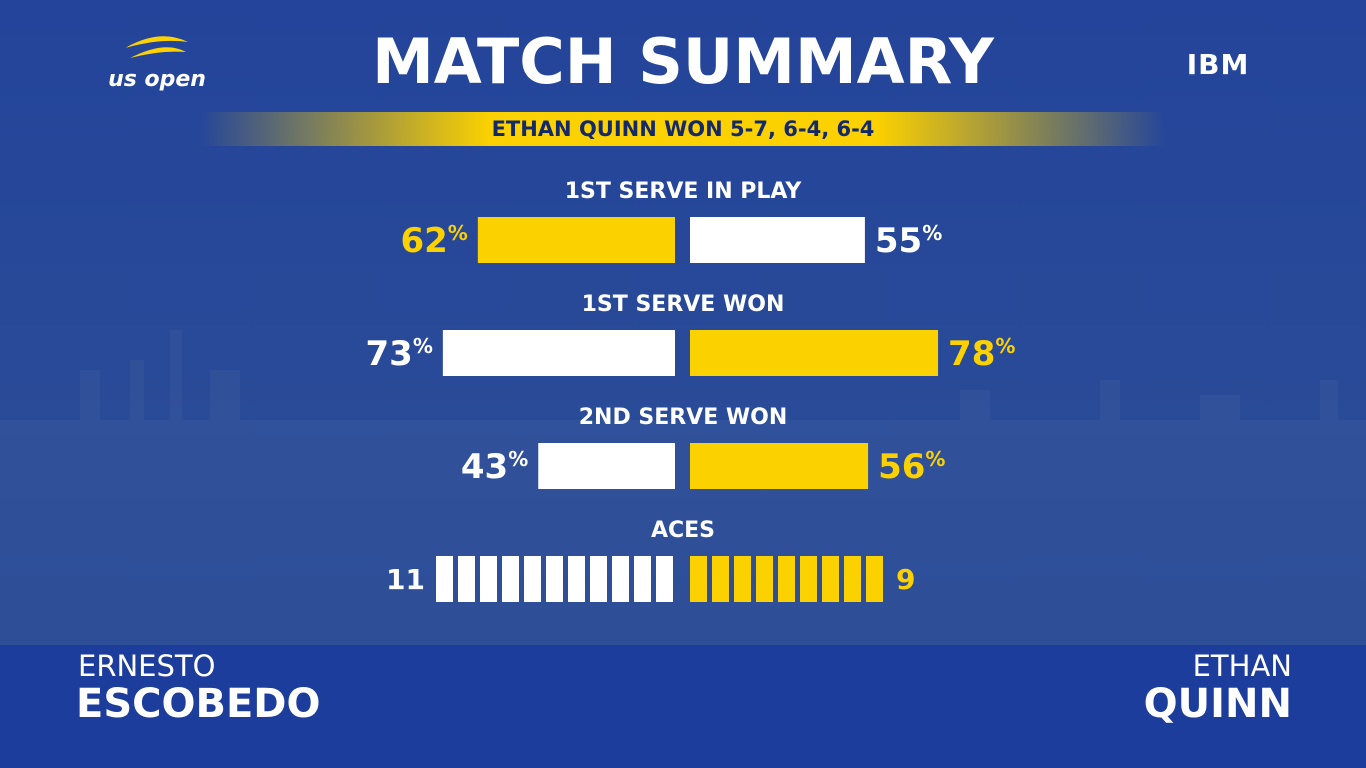 This screenshot has width=1366, height=768. What do you see at coordinates (146, 666) in the screenshot?
I see `player-first-name: ERNESTO` at bounding box center [146, 666].